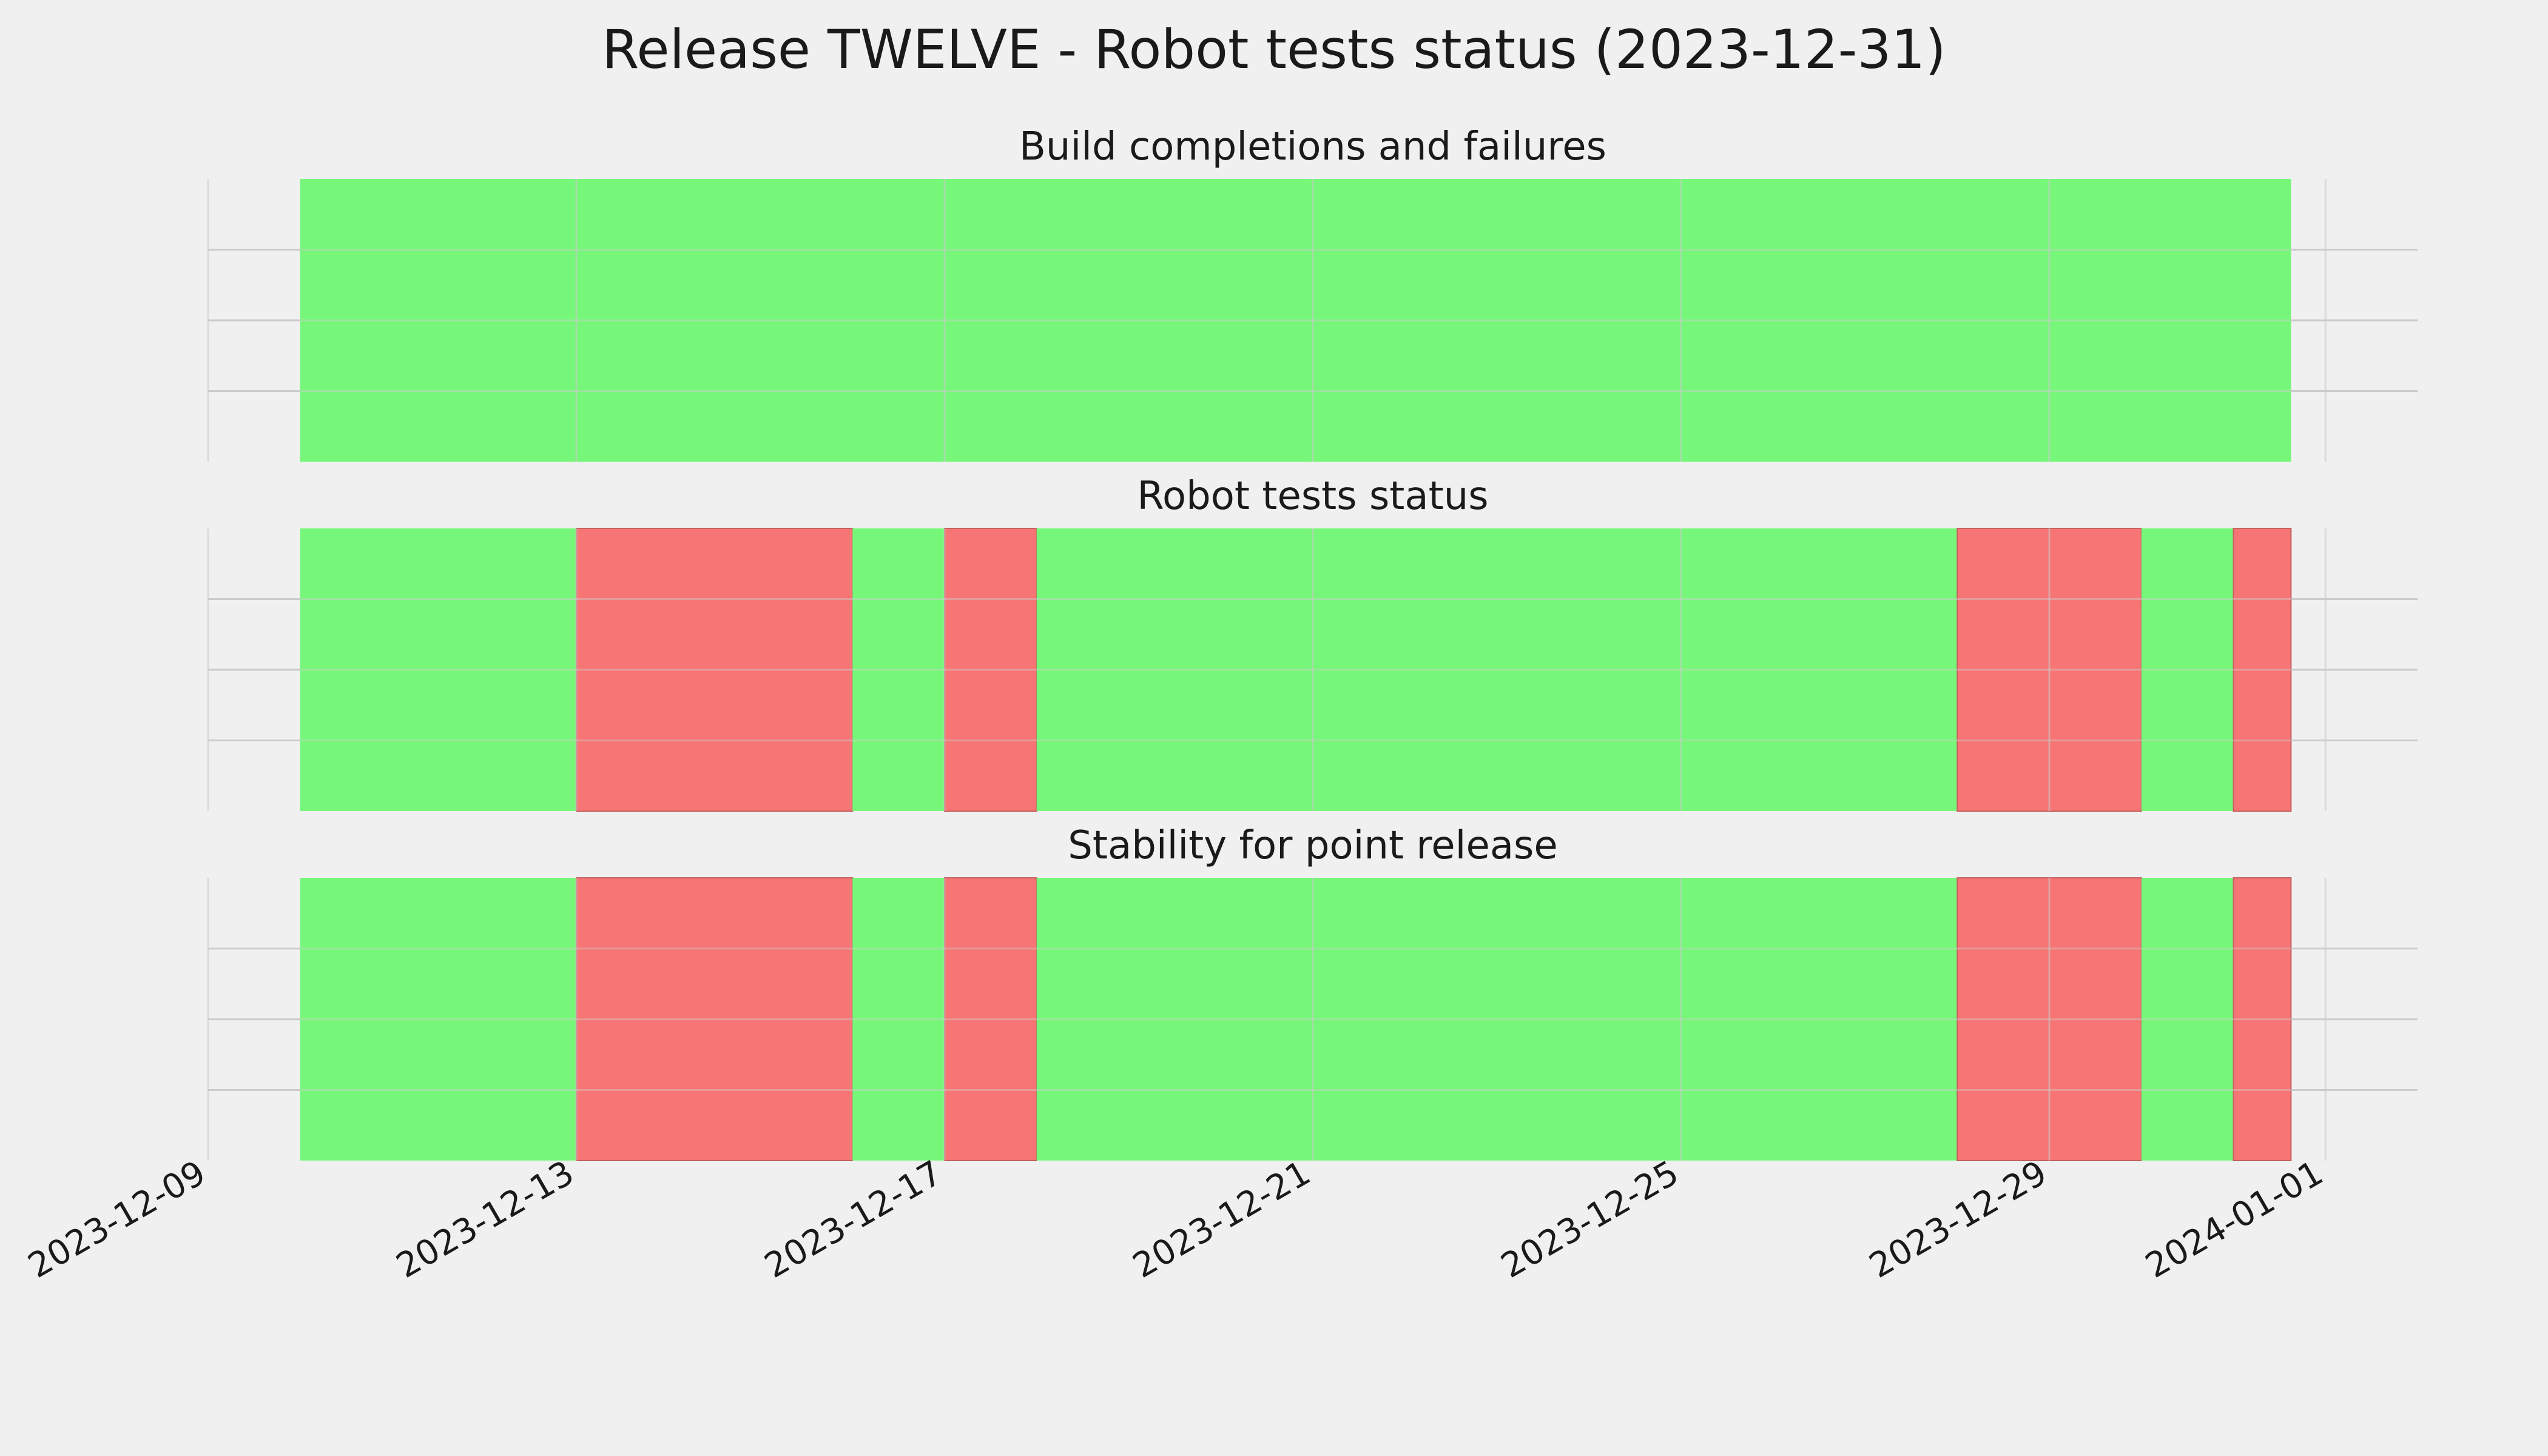 This screenshot has height=1456, width=2548. What do you see at coordinates (1312, 496) in the screenshot?
I see `panel-title: Robot tests status` at bounding box center [1312, 496].